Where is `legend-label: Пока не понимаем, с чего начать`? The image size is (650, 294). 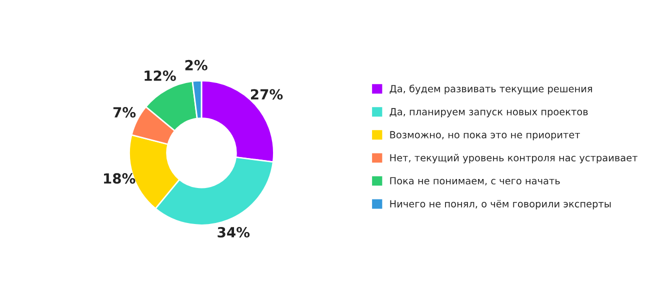 legend-label: Пока не понимаем, с чего начать is located at coordinates (475, 181).